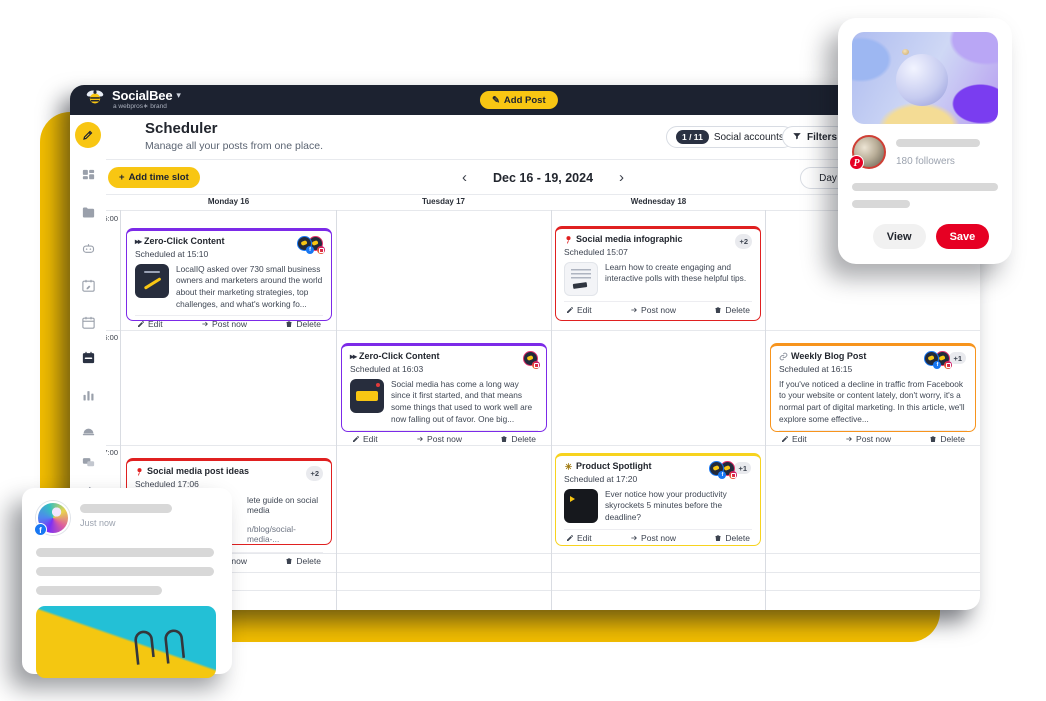 Image resolution: width=1046 pixels, height=701 pixels. I want to click on chevron-down-icon: ▾, so click(178, 95).